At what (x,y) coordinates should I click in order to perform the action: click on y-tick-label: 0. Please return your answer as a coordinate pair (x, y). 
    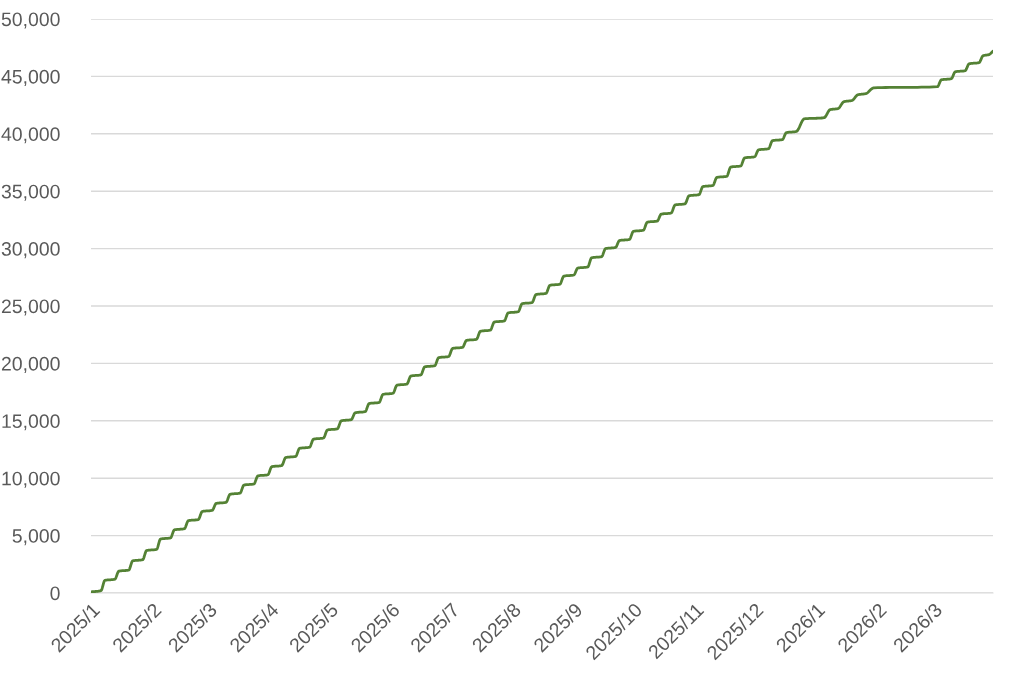
    Looking at the image, I should click on (55, 593).